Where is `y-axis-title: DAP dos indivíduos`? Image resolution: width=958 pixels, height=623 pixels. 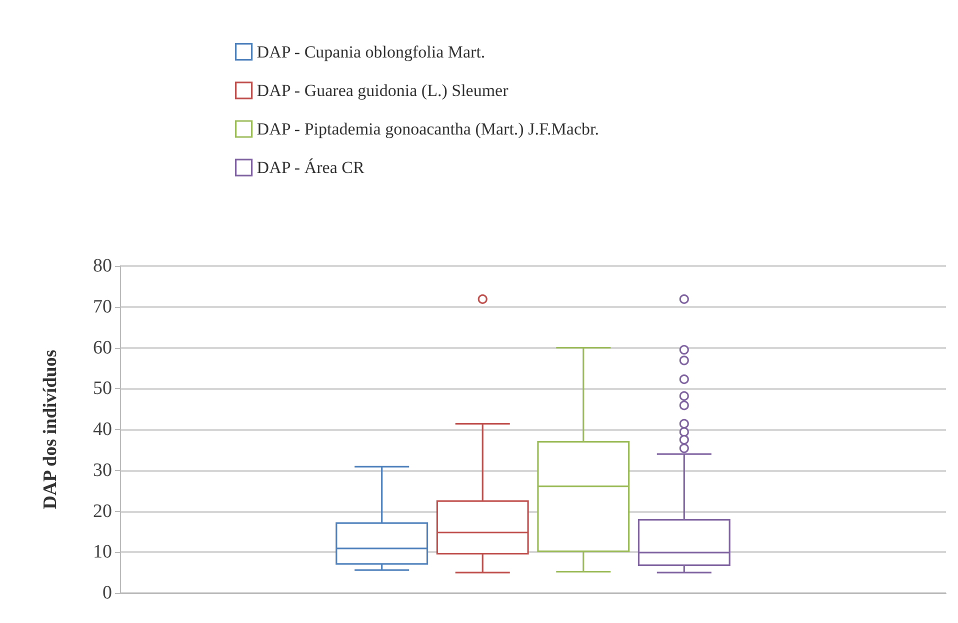 y-axis-title: DAP dos indivíduos is located at coordinates (50, 430).